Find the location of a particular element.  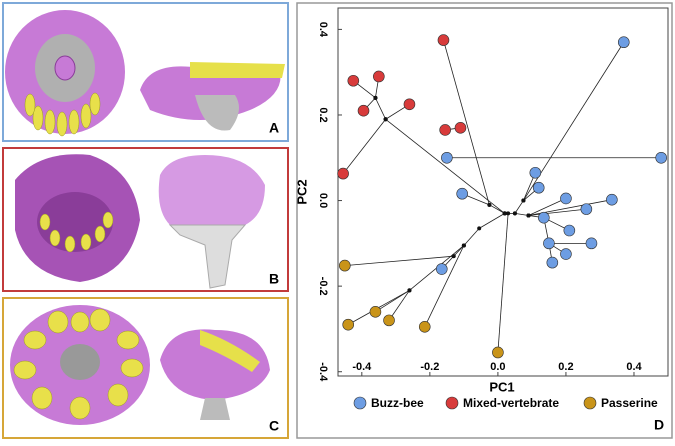

x-tick-label: 0.4 is located at coordinates (634, 367).